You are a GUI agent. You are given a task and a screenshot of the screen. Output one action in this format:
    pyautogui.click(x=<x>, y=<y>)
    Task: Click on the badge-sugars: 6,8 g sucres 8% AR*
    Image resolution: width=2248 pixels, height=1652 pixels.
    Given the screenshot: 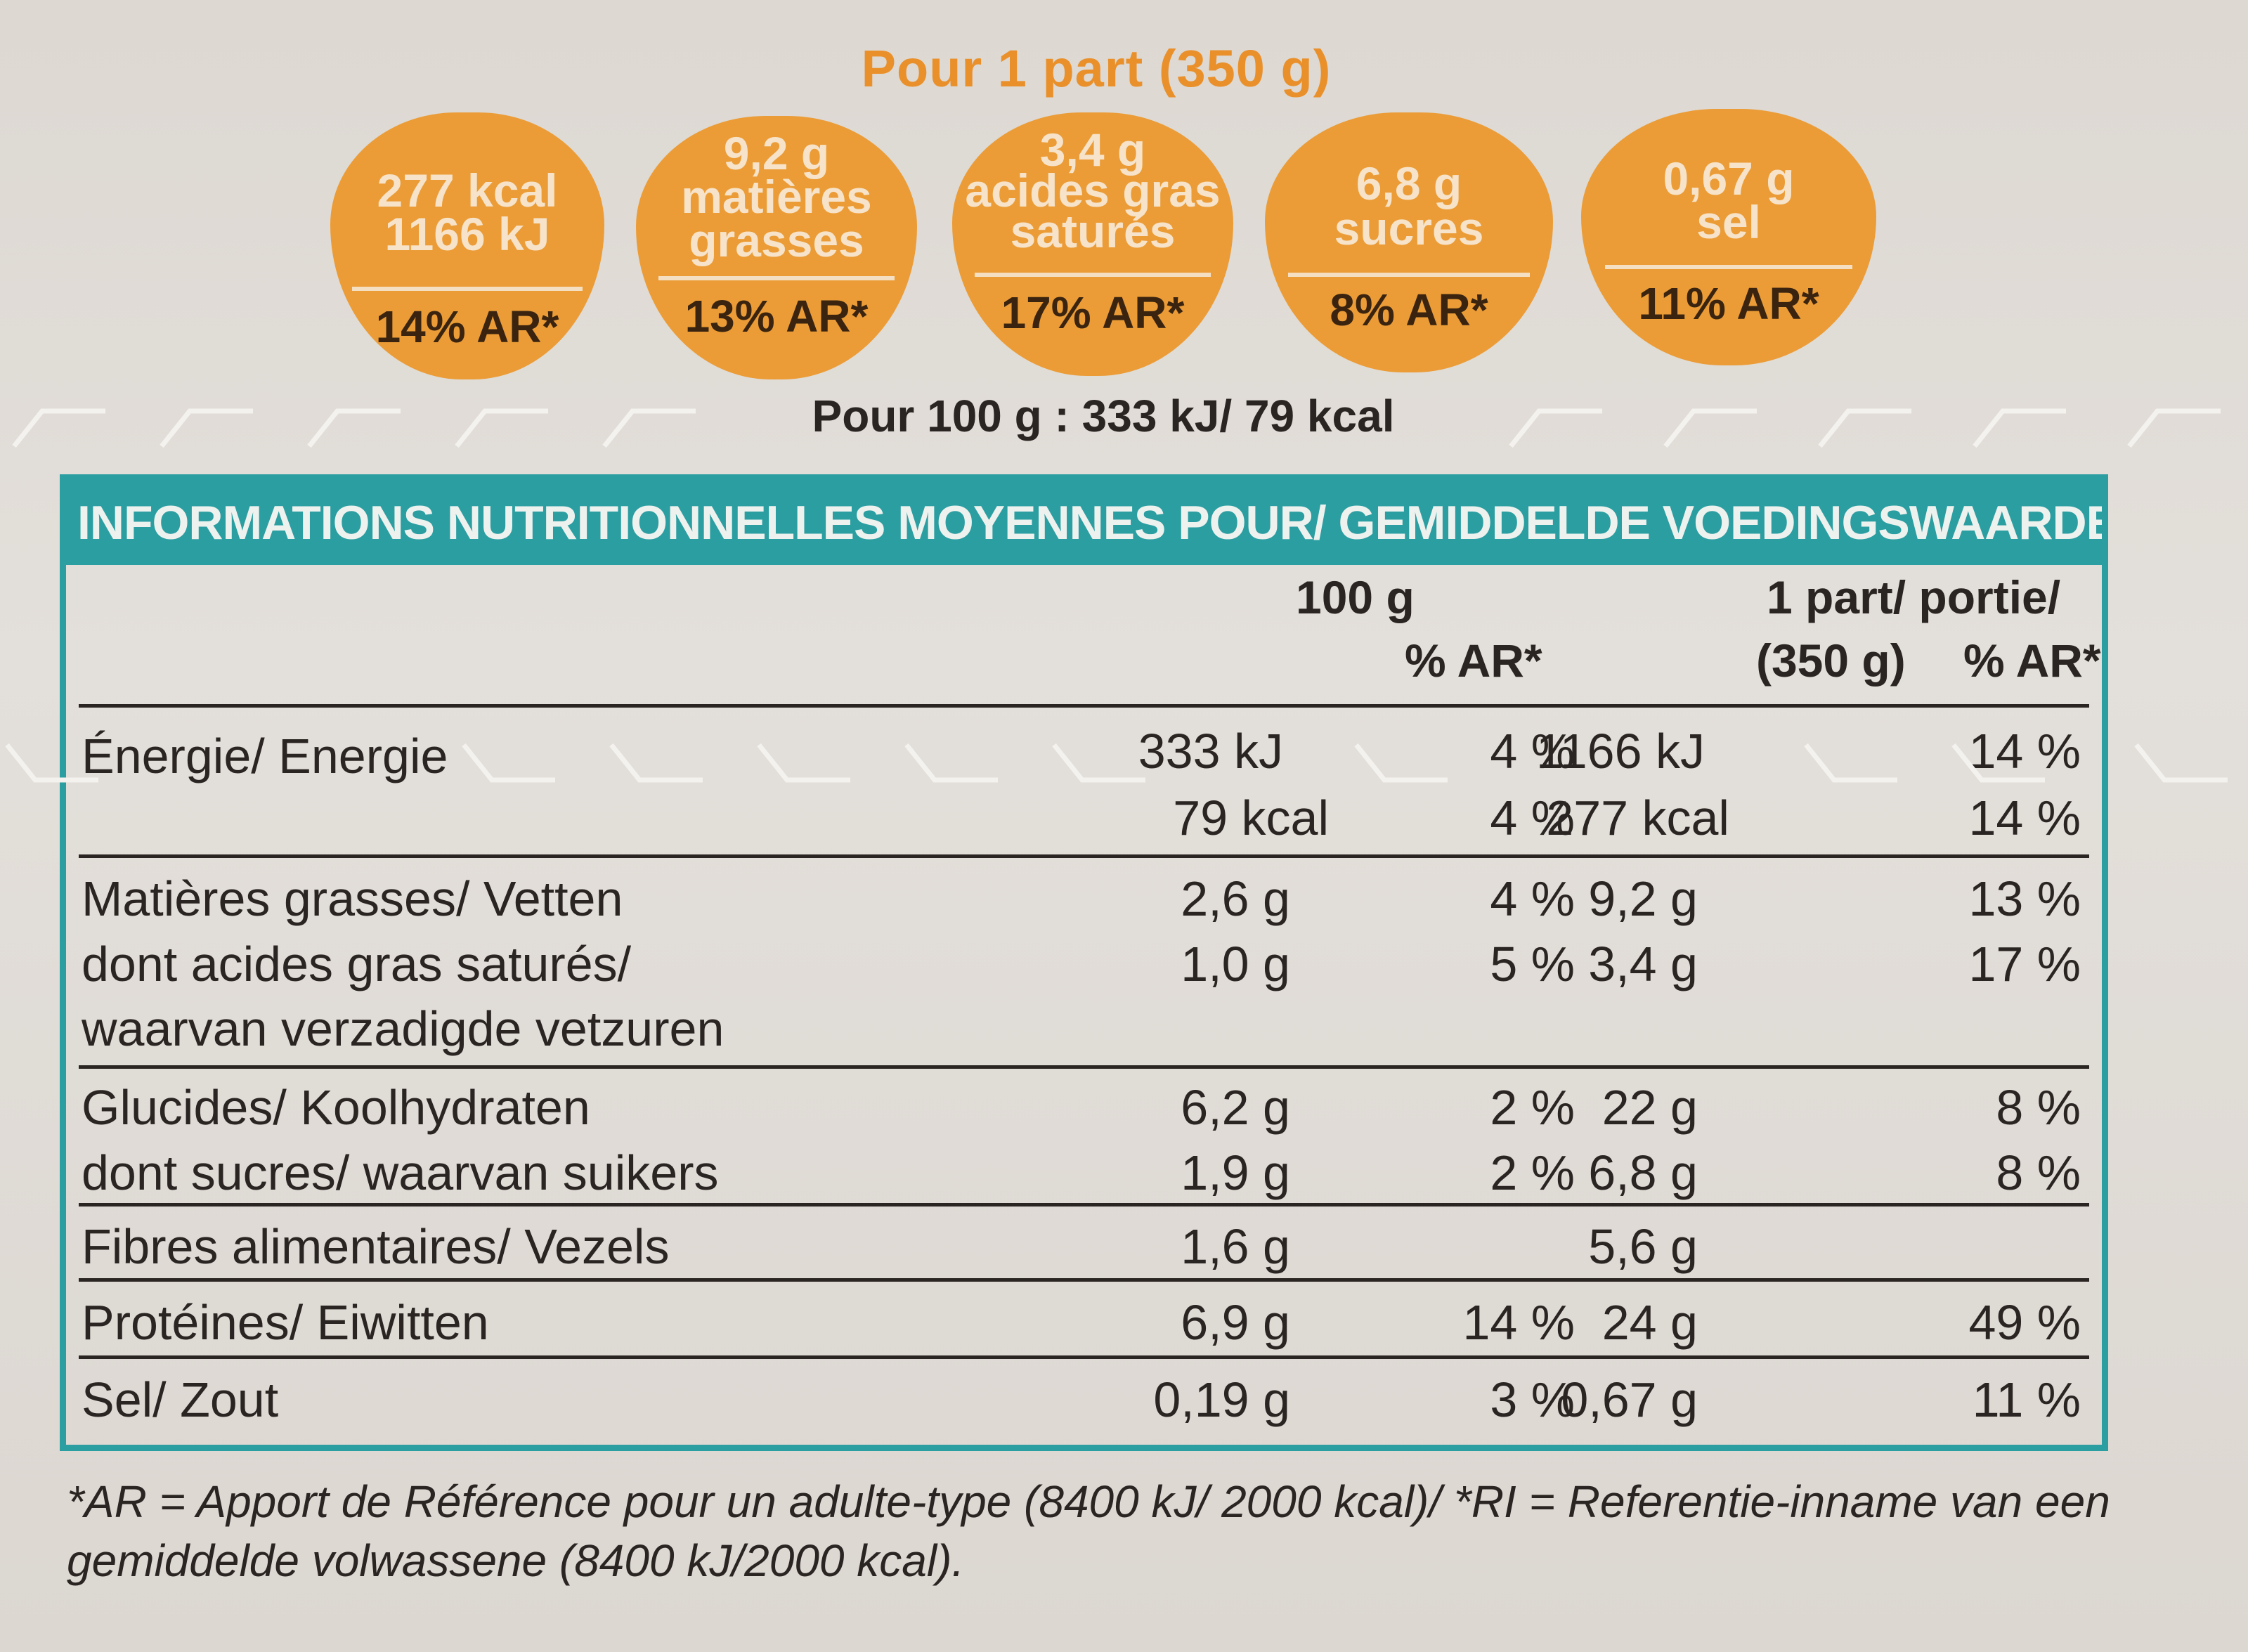 What is the action you would take?
    pyautogui.click(x=1409, y=242)
    